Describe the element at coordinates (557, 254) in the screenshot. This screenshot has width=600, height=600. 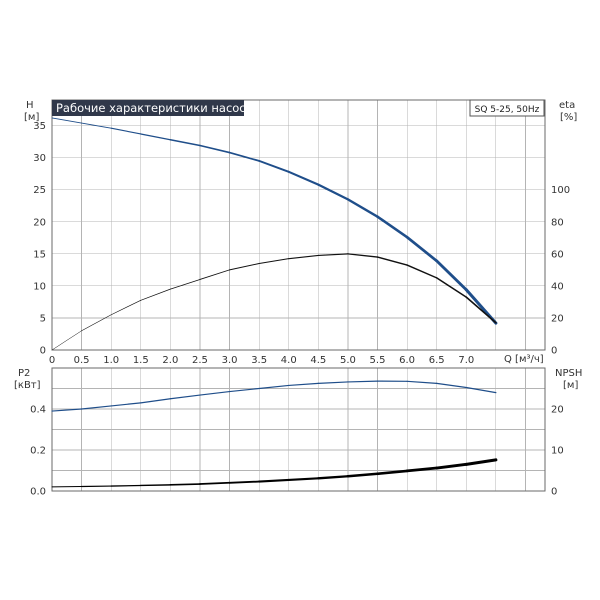
I see `eta-tick-label: 60` at that location.